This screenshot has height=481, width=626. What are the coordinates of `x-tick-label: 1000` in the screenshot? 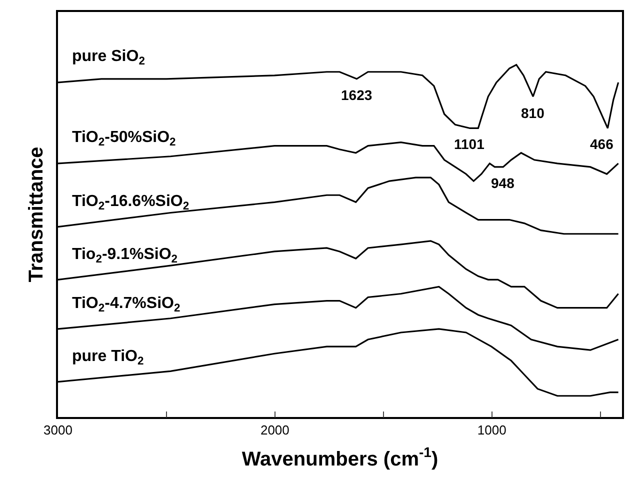 It's located at (491, 430).